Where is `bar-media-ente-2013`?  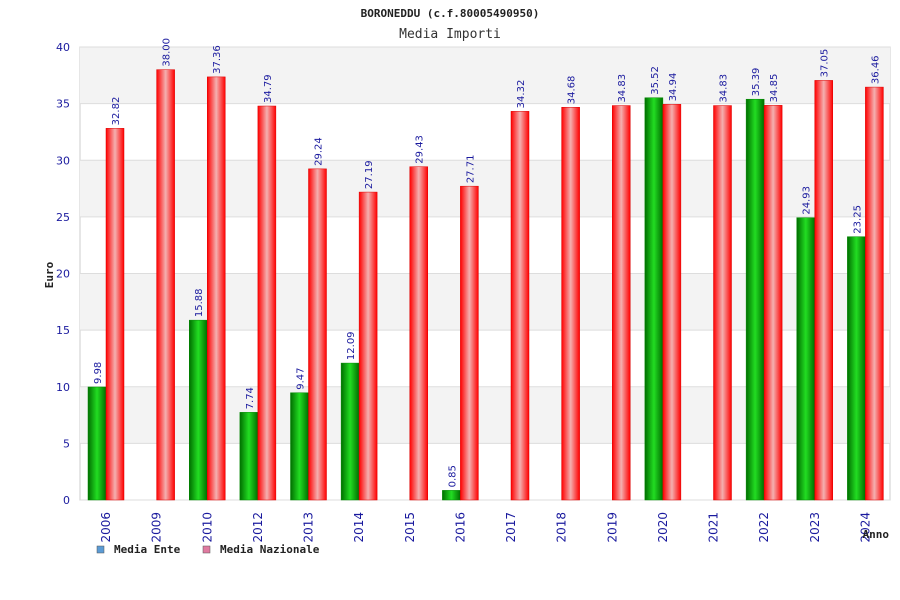 bar-media-ente-2013 is located at coordinates (299, 446).